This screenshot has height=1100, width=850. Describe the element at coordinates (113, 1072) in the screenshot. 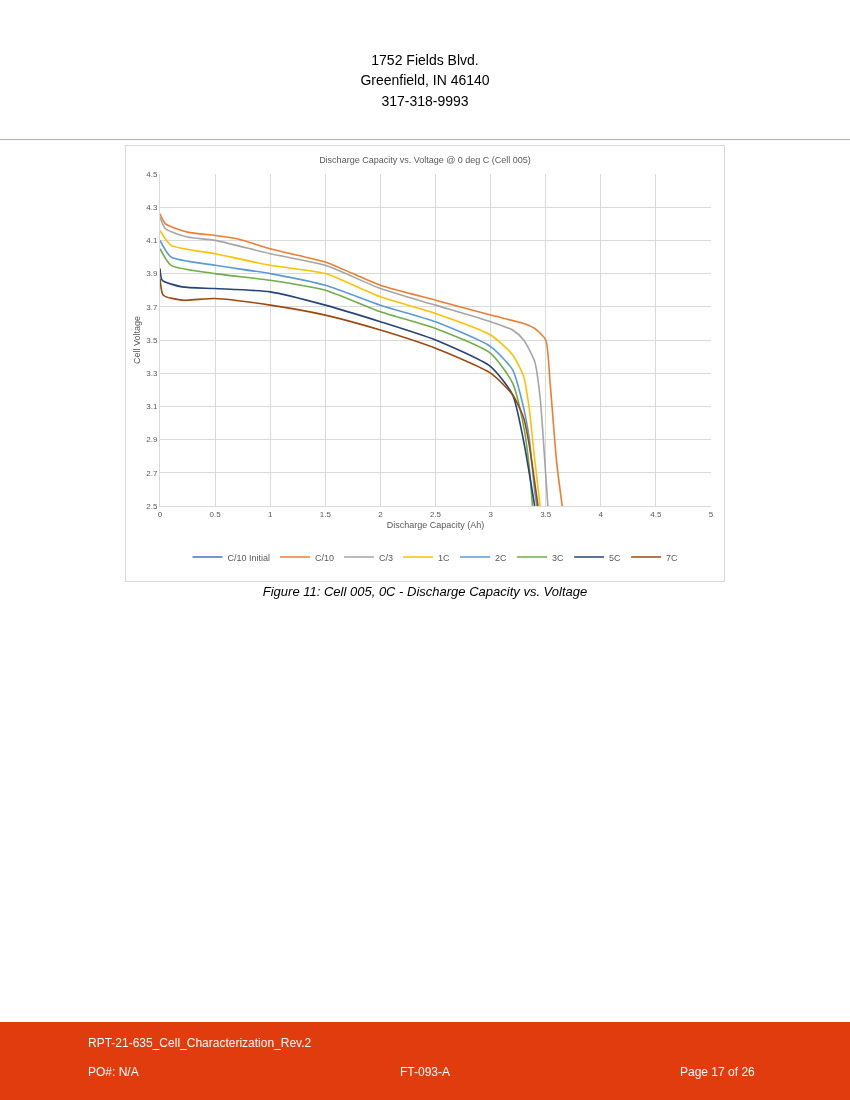

I see `text: PO#: N/A` at that location.